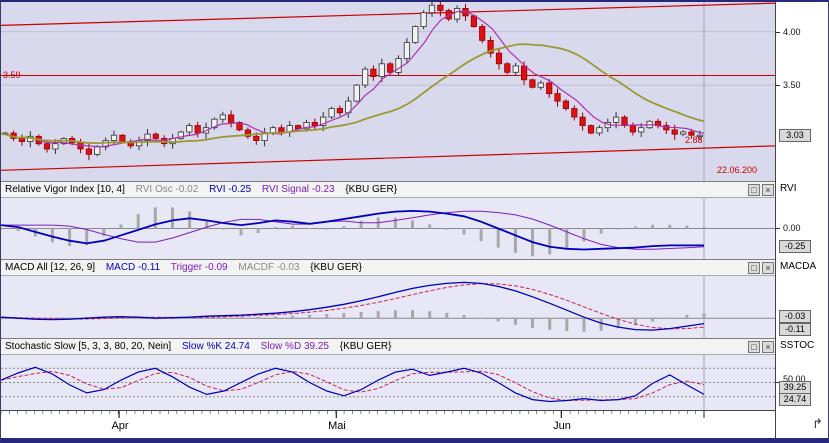 The image size is (829, 443). I want to click on stochastic-chart-pane, so click(389, 382).